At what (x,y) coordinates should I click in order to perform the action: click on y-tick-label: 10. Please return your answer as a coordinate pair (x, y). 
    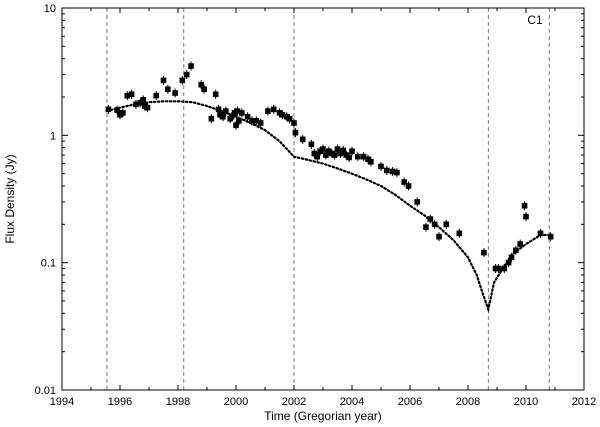
    Looking at the image, I should click on (50, 9).